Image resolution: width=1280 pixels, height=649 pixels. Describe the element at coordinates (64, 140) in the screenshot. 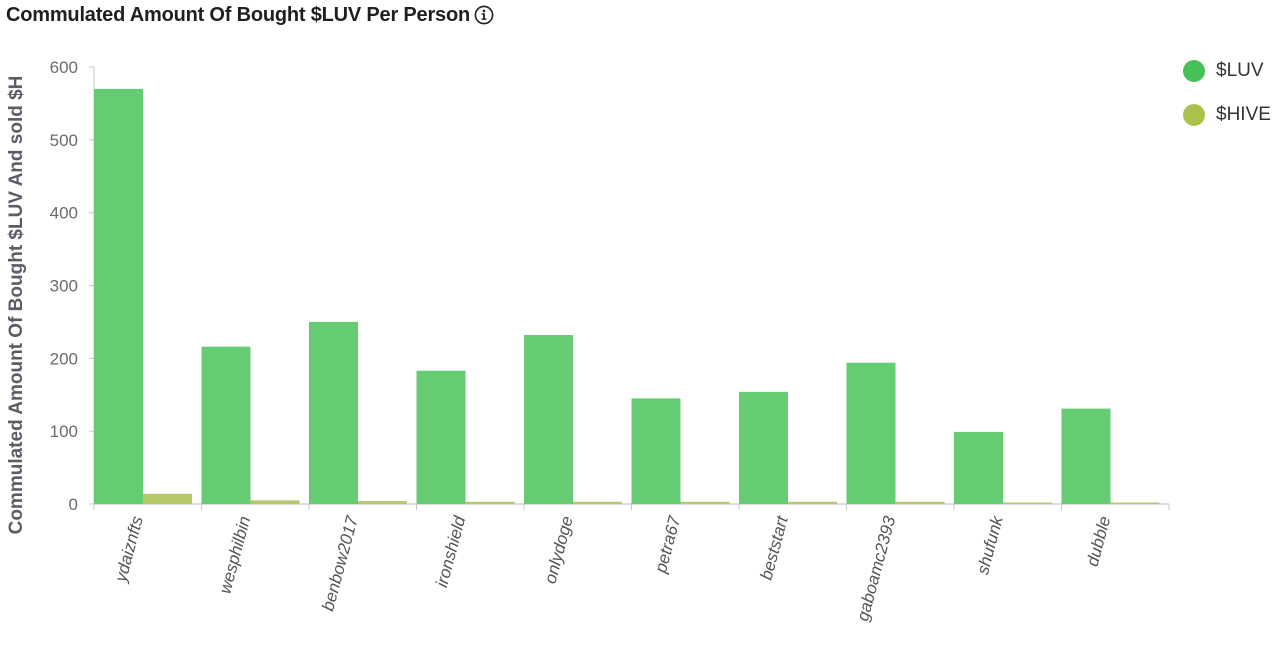

I see `y-tick-label: 500` at that location.